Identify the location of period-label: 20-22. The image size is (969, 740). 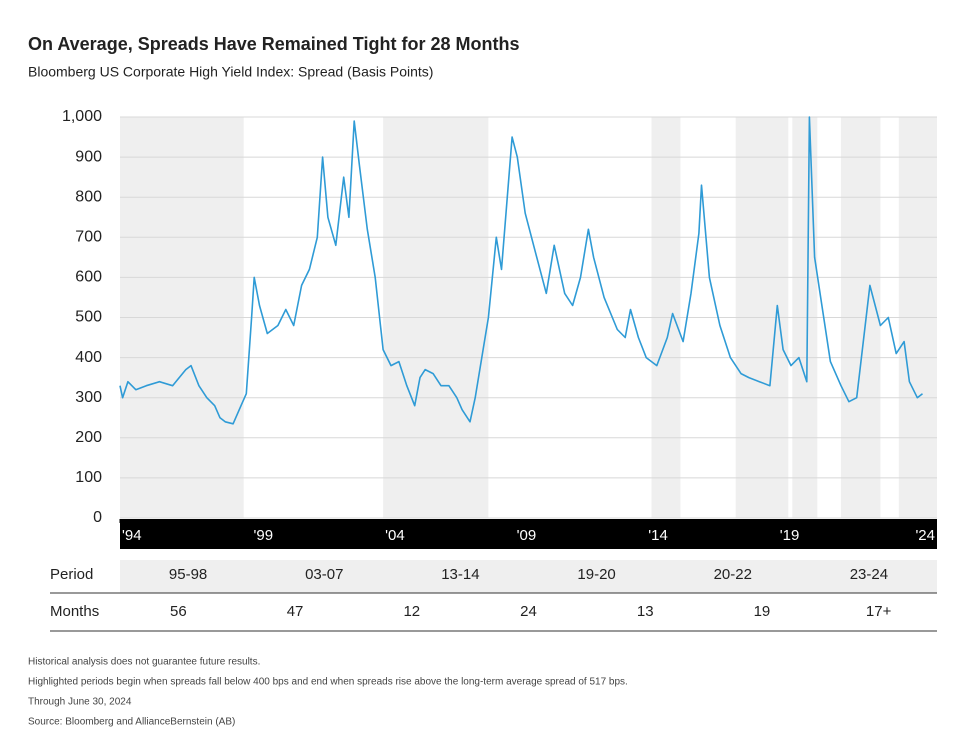
(733, 574).